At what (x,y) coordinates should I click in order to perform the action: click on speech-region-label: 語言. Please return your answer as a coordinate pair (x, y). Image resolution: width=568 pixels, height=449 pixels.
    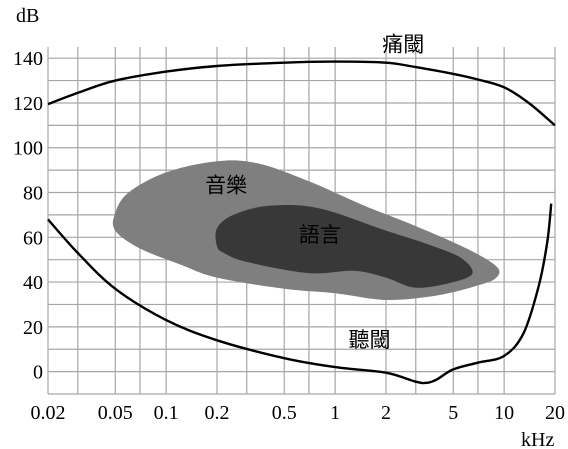
    Looking at the image, I should click on (320, 235).